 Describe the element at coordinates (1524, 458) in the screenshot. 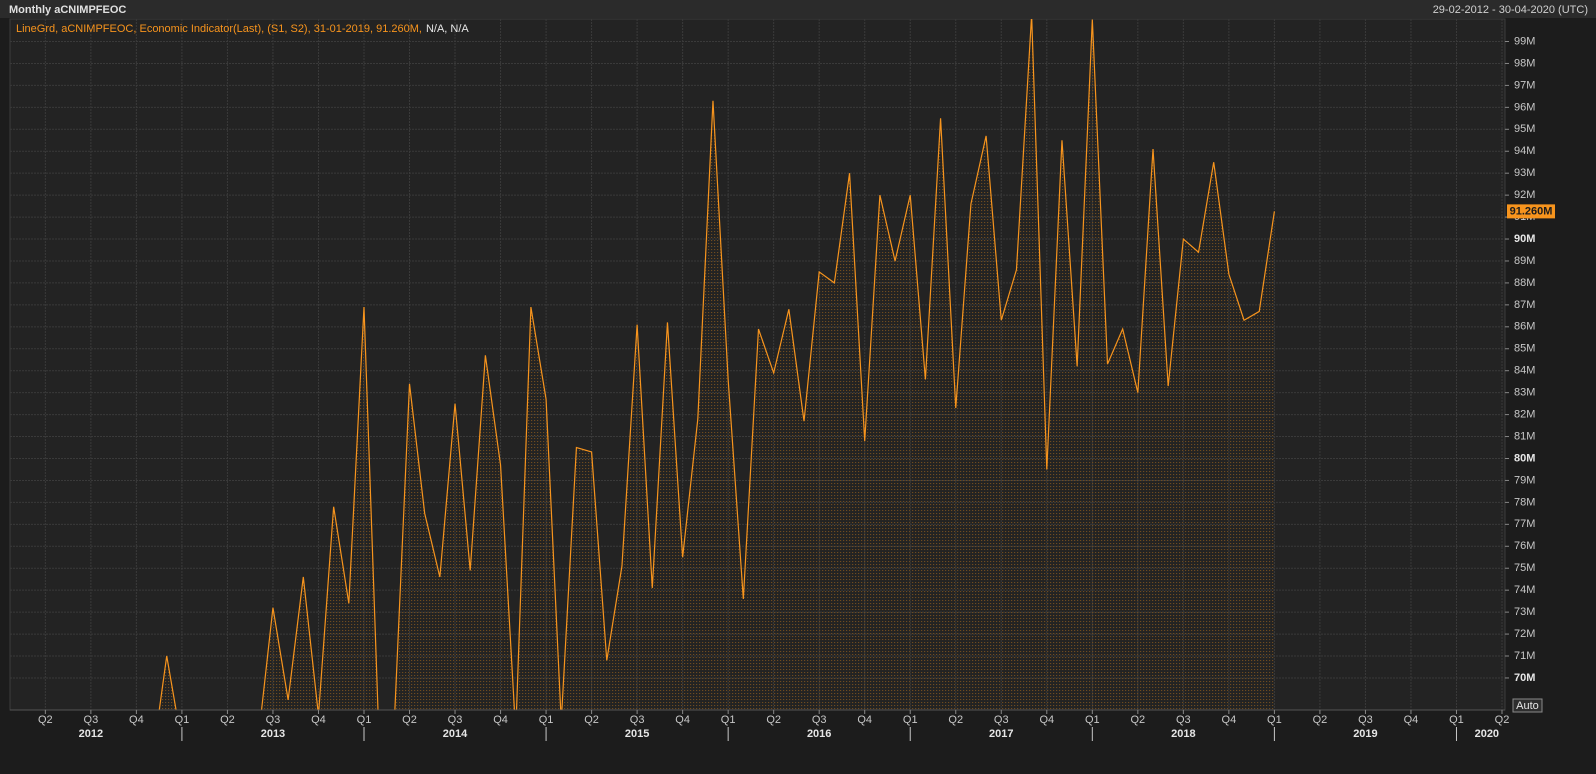

I see `y-tick-label: 80M` at that location.